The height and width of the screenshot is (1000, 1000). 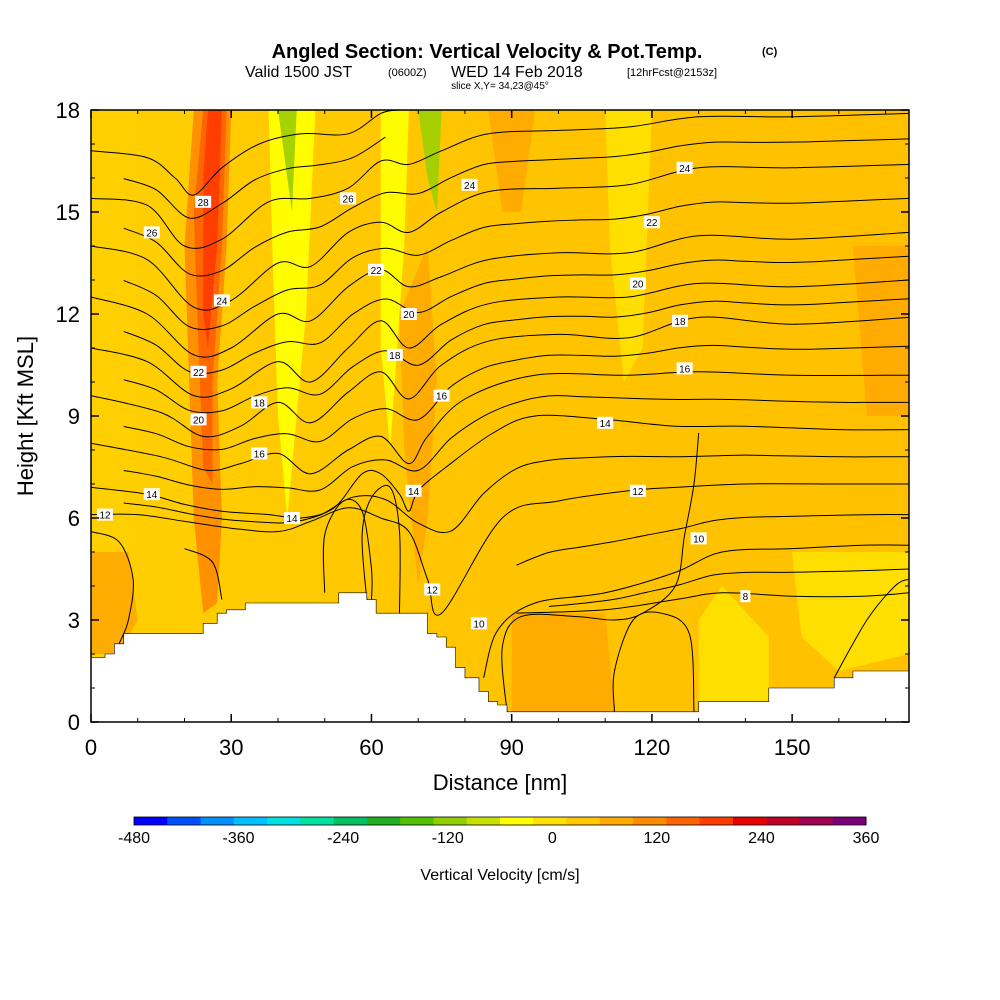 I want to click on y-tick-label: 3, so click(x=74, y=620).